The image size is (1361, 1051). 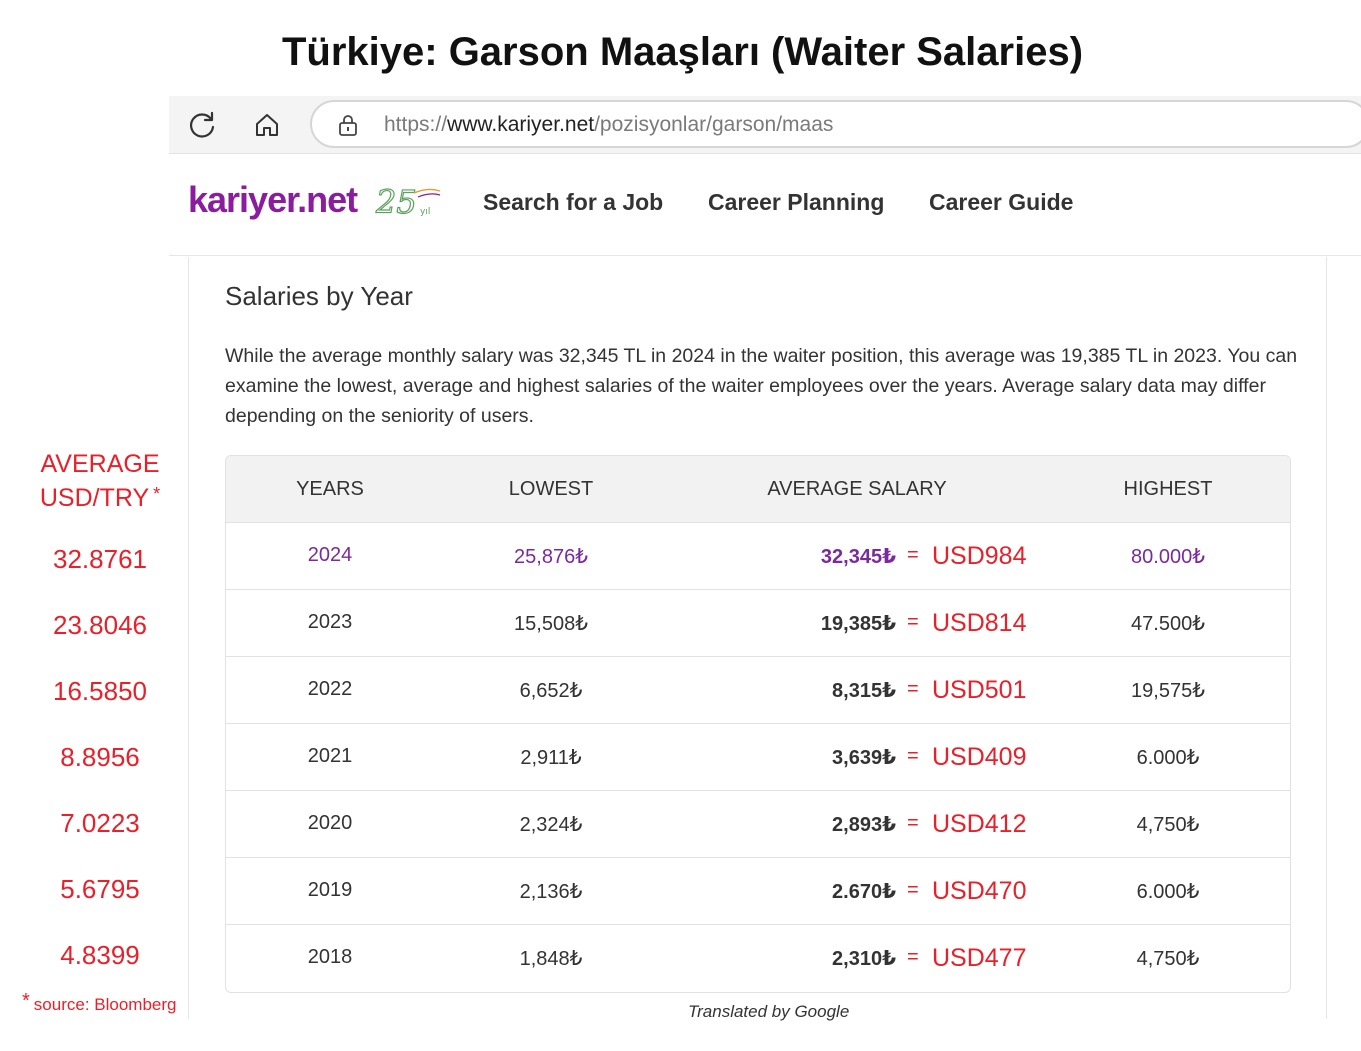 I want to click on cell-lowest: 2,136₺, so click(x=551, y=892).